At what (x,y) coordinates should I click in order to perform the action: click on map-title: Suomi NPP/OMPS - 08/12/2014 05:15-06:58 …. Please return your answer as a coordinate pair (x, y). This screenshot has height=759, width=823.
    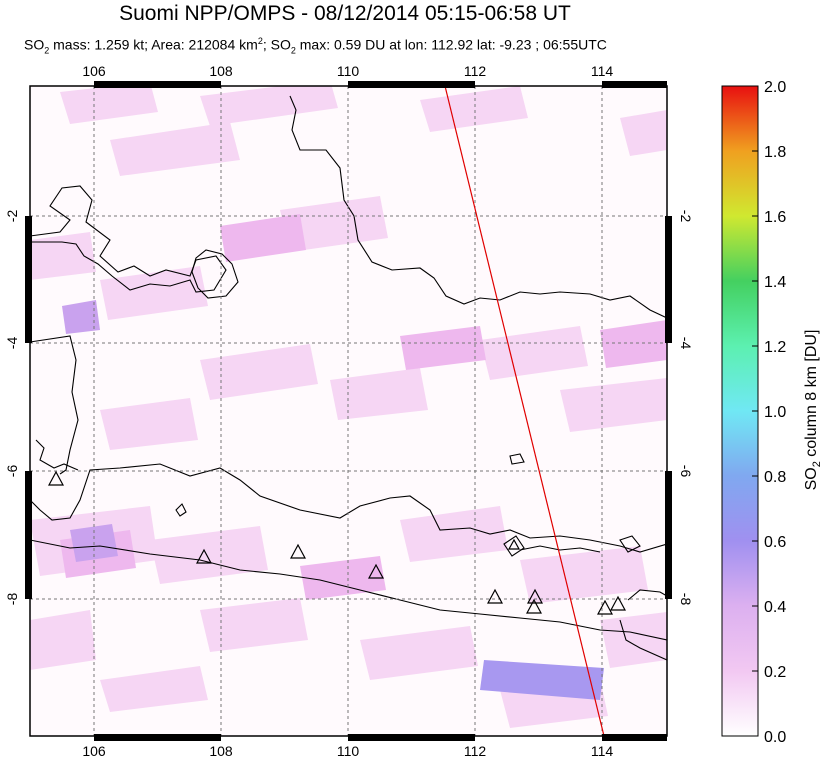
    Looking at the image, I should click on (345, 13).